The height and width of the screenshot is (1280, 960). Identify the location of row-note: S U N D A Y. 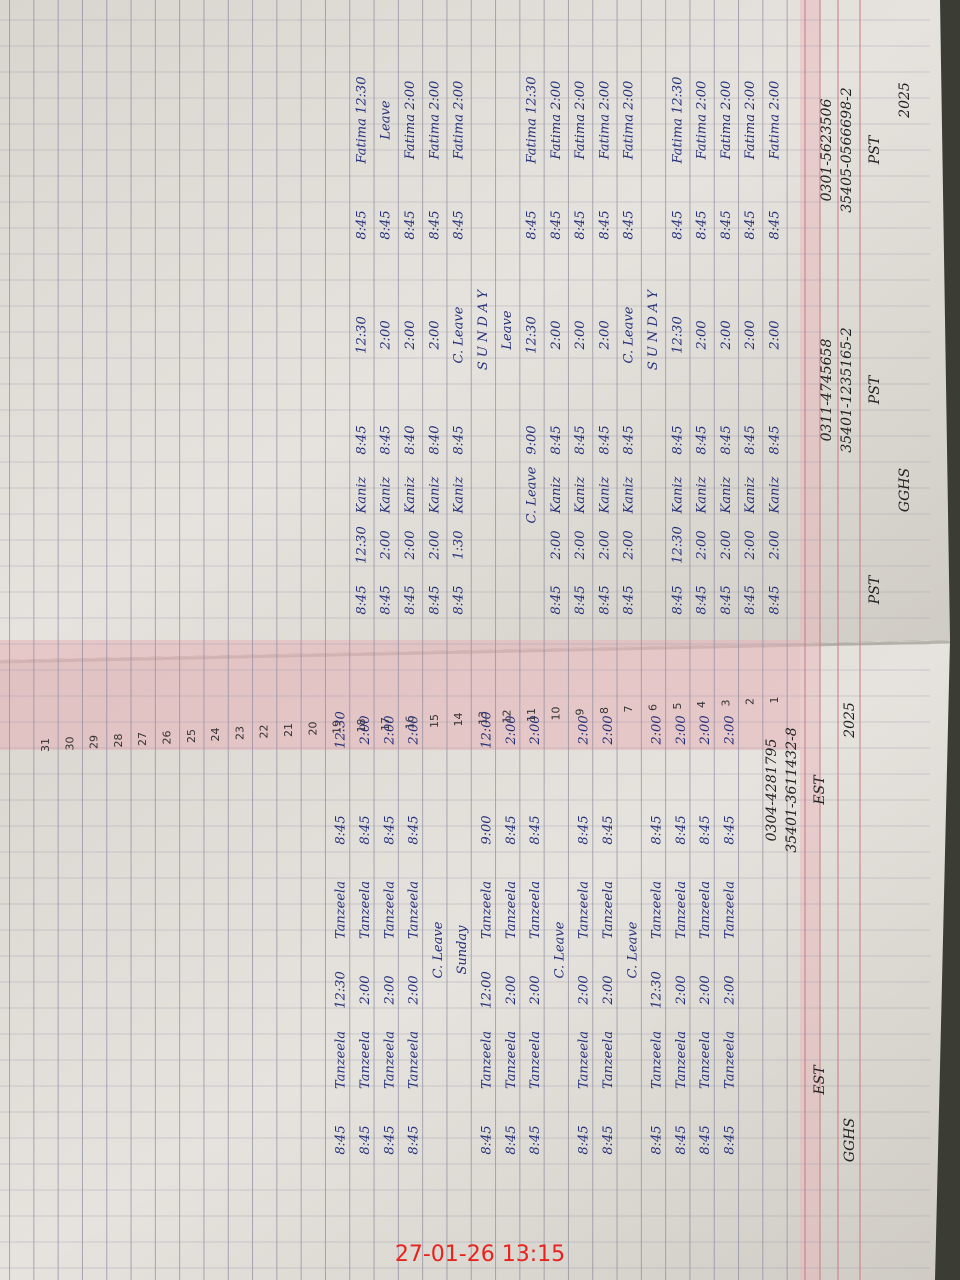
(653, 329).